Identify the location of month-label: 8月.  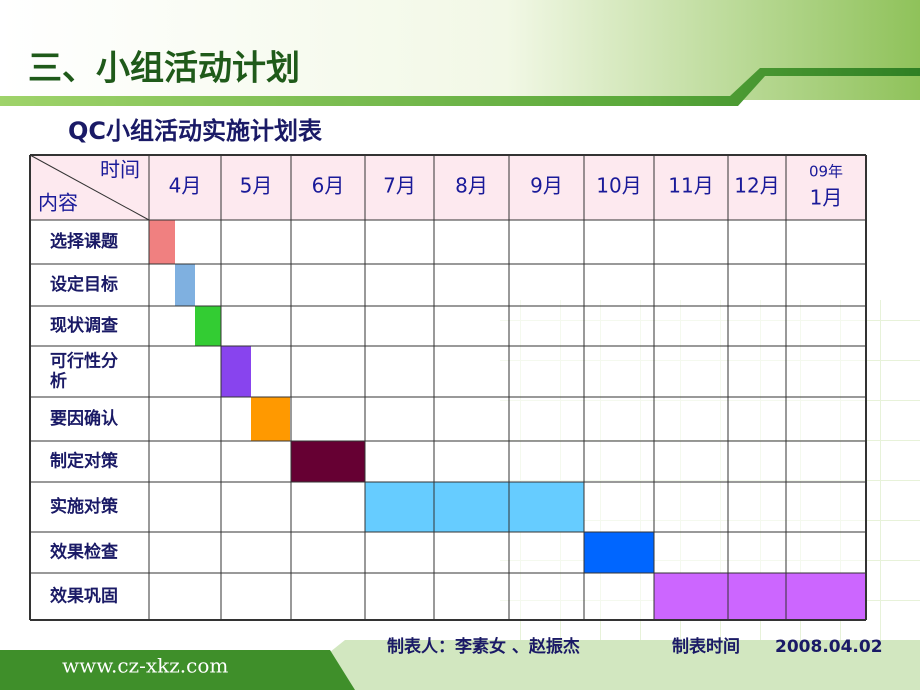
(471, 186).